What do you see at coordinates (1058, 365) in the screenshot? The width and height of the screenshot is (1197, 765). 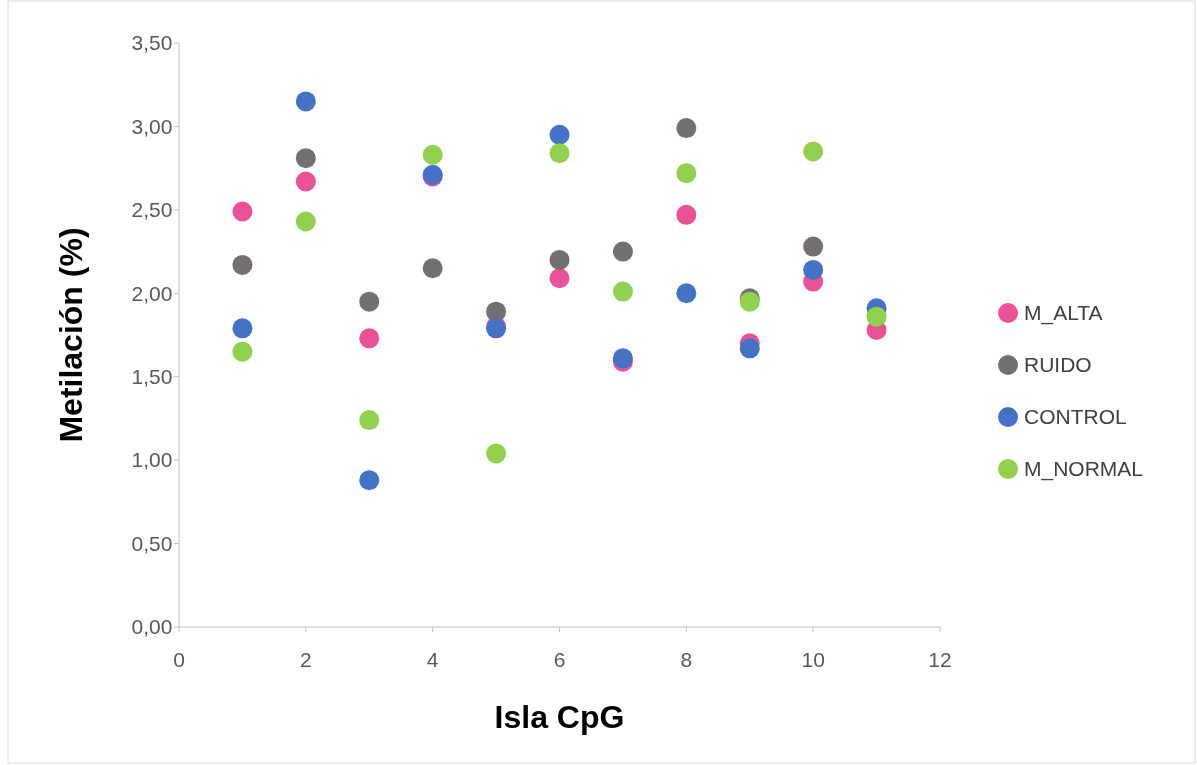 I see `legend-label: RUIDO` at bounding box center [1058, 365].